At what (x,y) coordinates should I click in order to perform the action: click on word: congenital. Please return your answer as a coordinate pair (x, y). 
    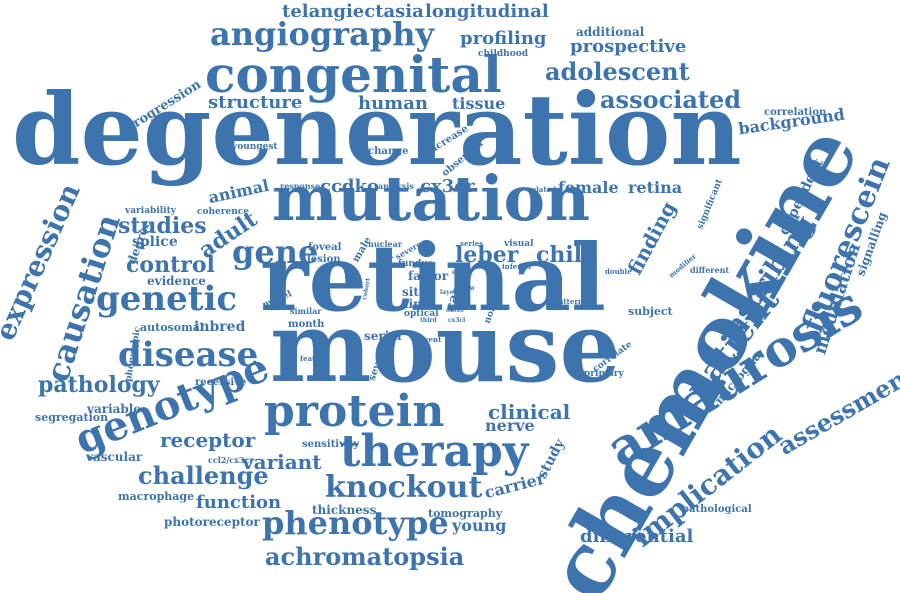
    Looking at the image, I should click on (353, 74).